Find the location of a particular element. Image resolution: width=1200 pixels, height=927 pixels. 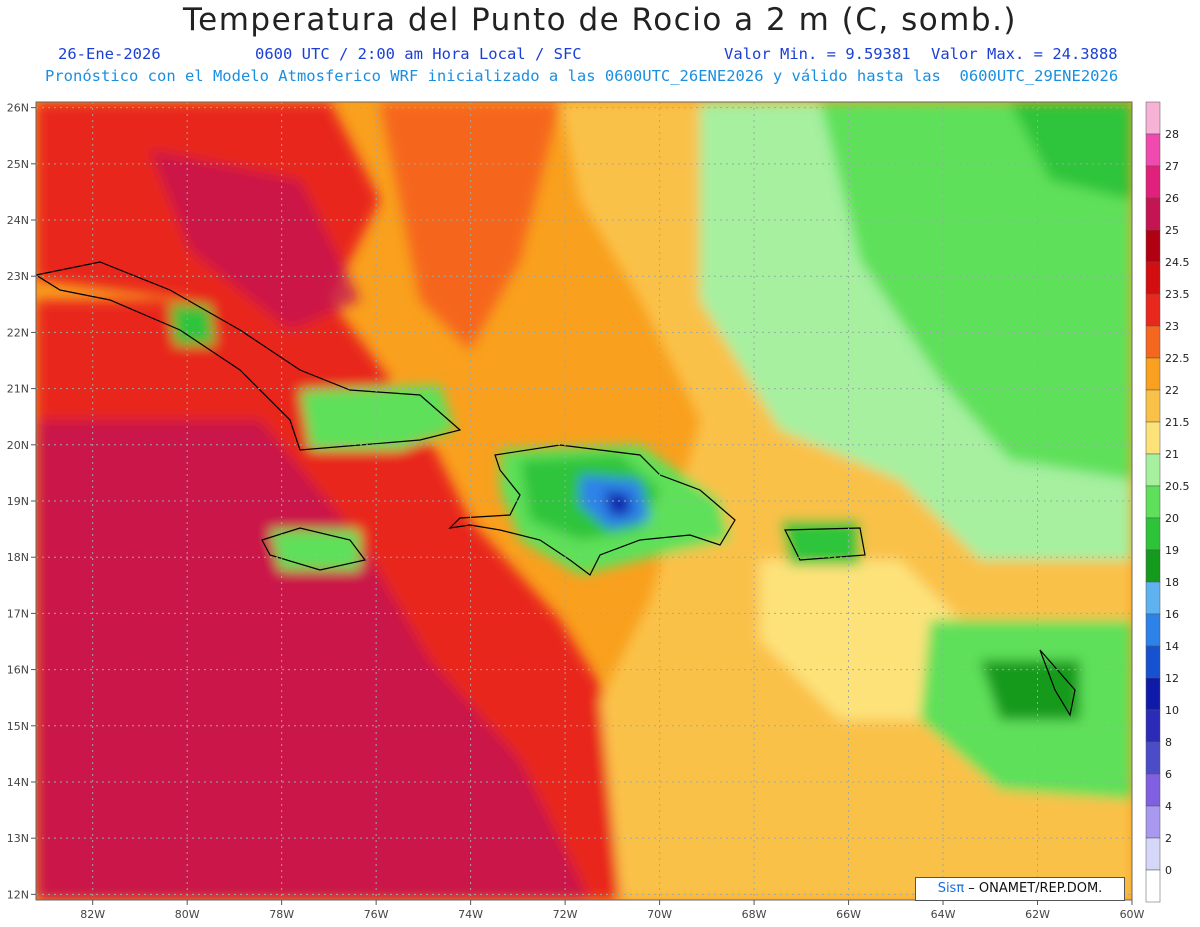

x-tick-label: 70W is located at coordinates (659, 914).